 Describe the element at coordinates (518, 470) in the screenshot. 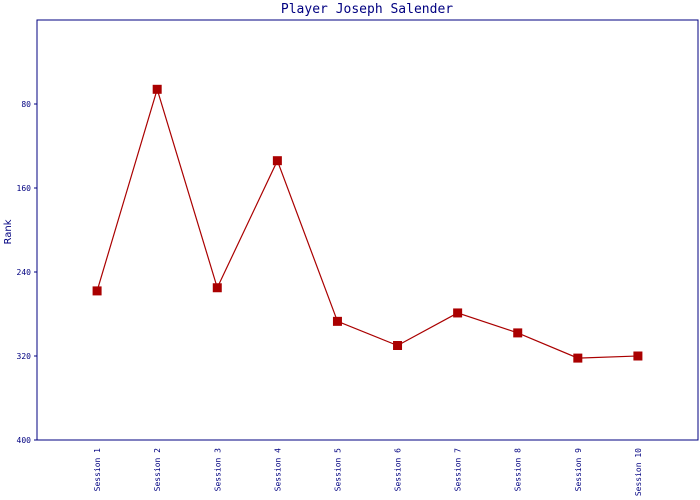

I see `x-tick-label: Session 8` at that location.